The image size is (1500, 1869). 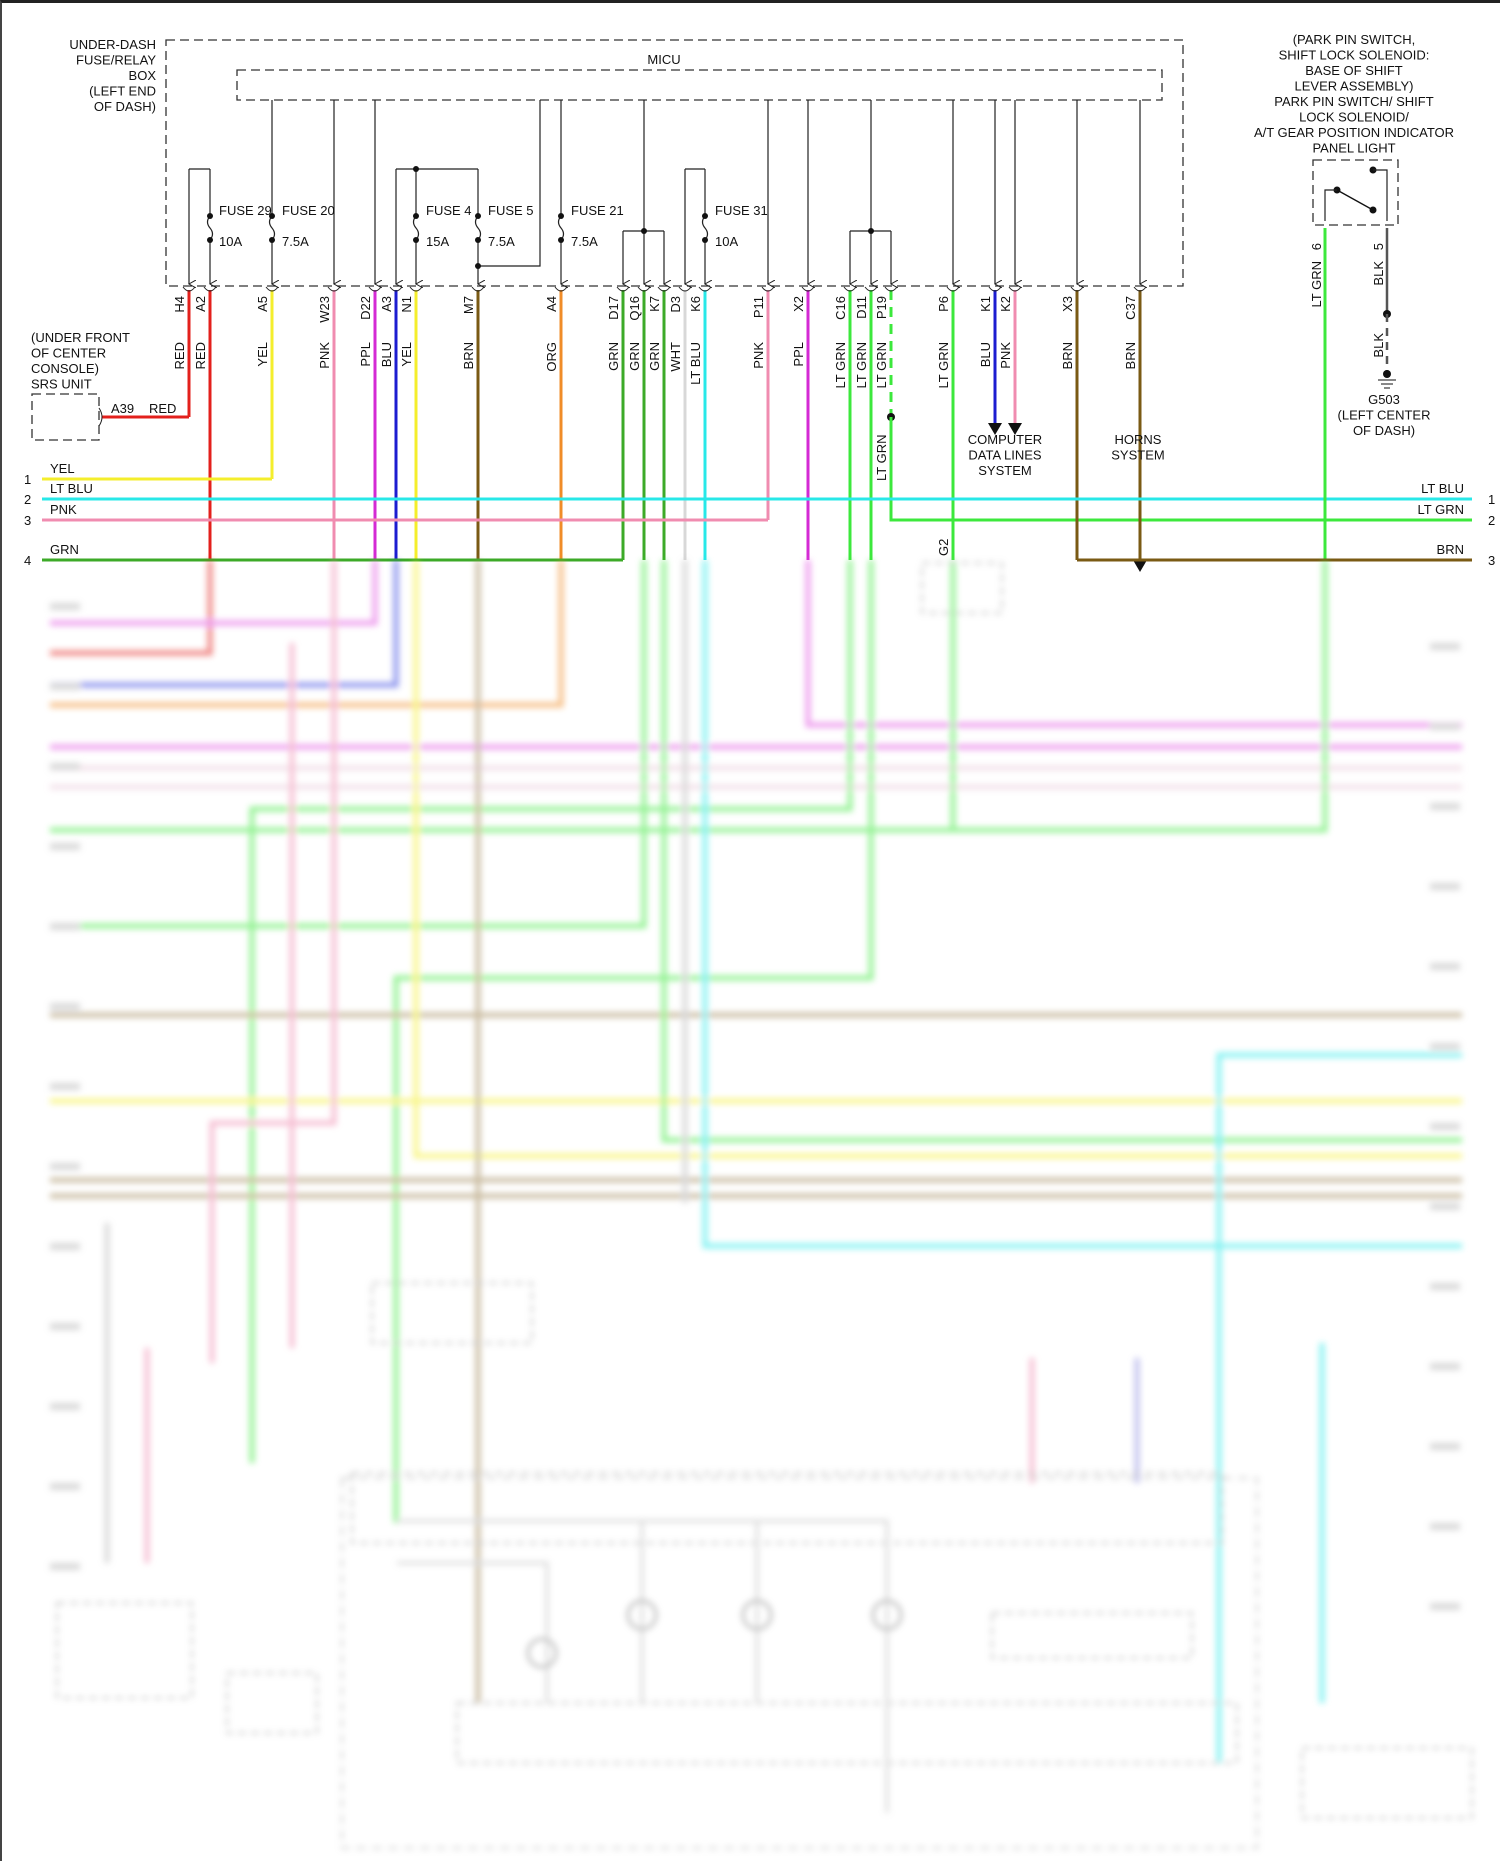 What do you see at coordinates (943, 304) in the screenshot?
I see `pin-P6-label: P6` at bounding box center [943, 304].